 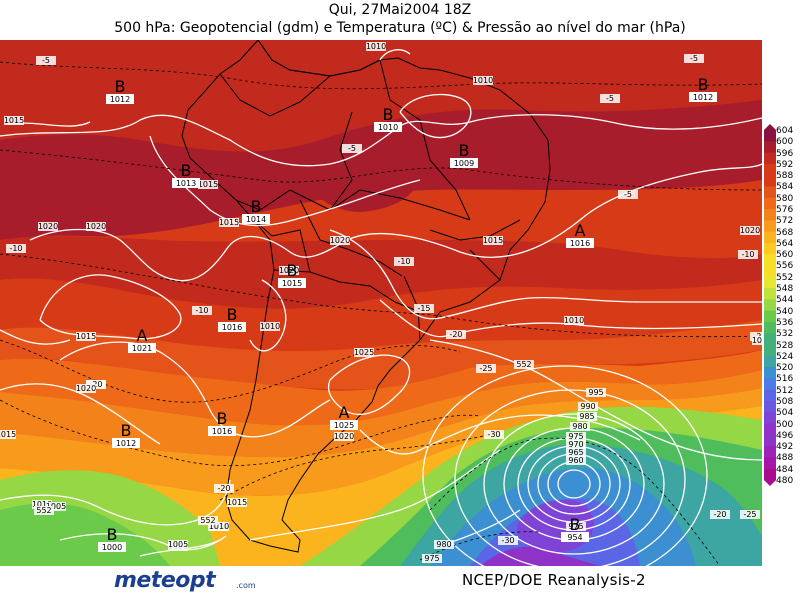 I want to click on height-label: 552, so click(x=43, y=510).